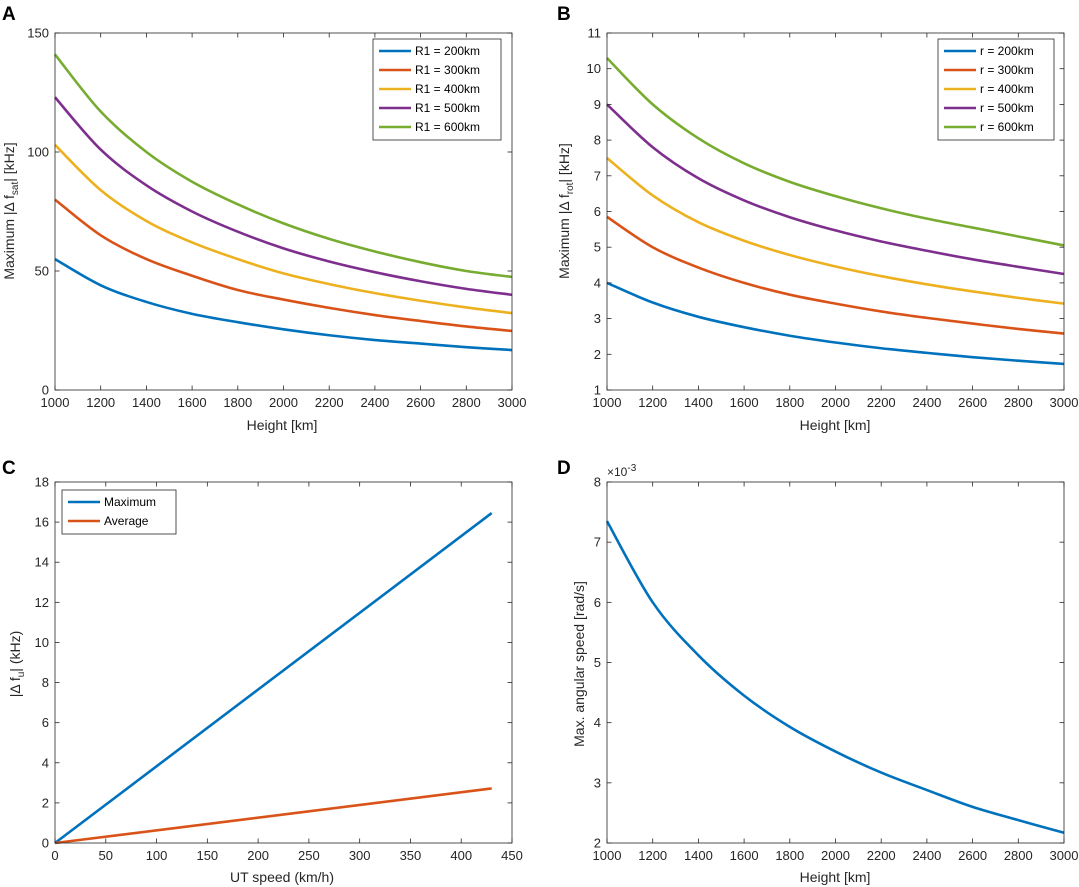  What do you see at coordinates (564, 14) in the screenshot?
I see `panel-letter-b: B` at bounding box center [564, 14].